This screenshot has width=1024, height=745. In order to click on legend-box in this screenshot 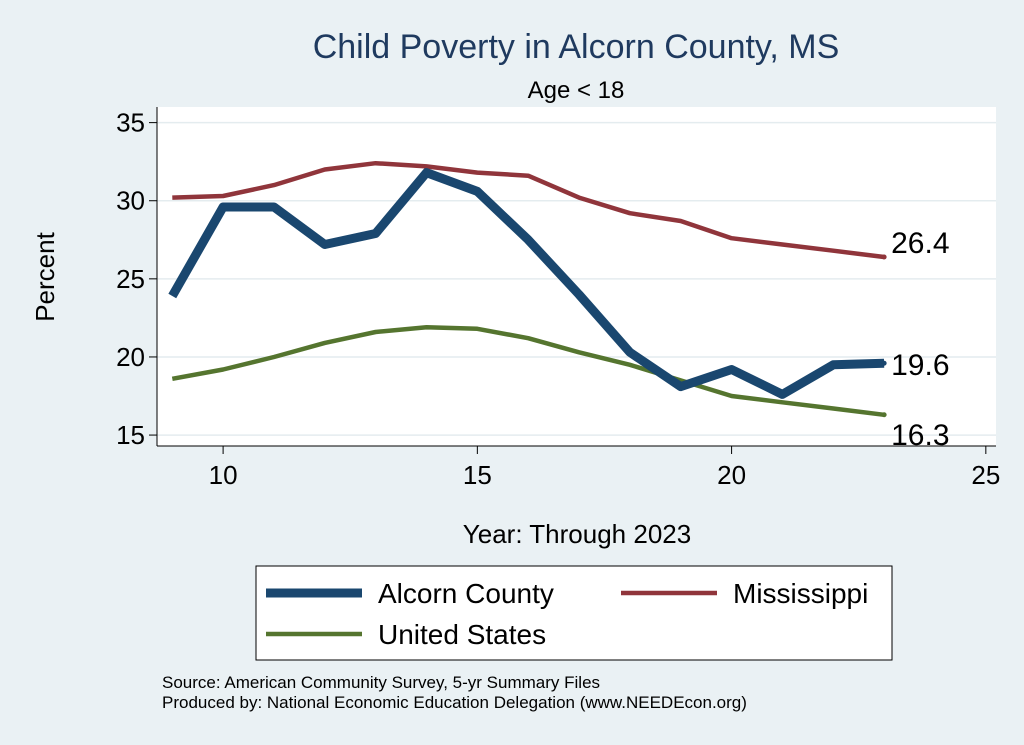, I will do `click(574, 613)`.